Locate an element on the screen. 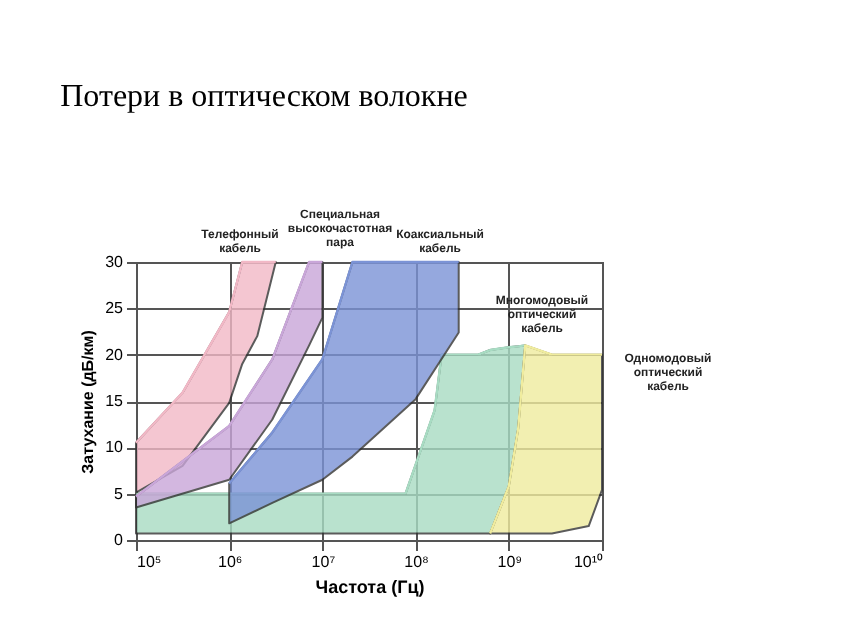  x-tick-label: 10⁷ is located at coordinates (323, 562).